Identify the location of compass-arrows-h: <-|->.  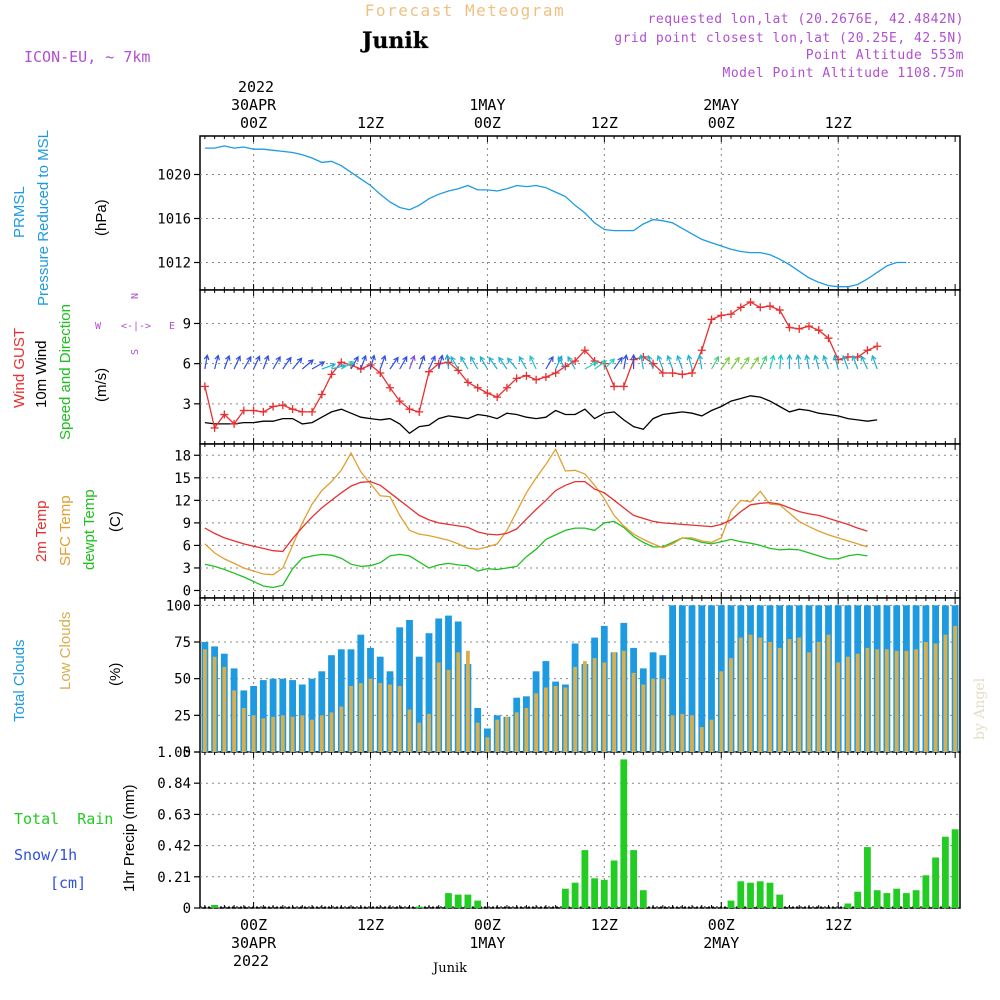
(136, 326).